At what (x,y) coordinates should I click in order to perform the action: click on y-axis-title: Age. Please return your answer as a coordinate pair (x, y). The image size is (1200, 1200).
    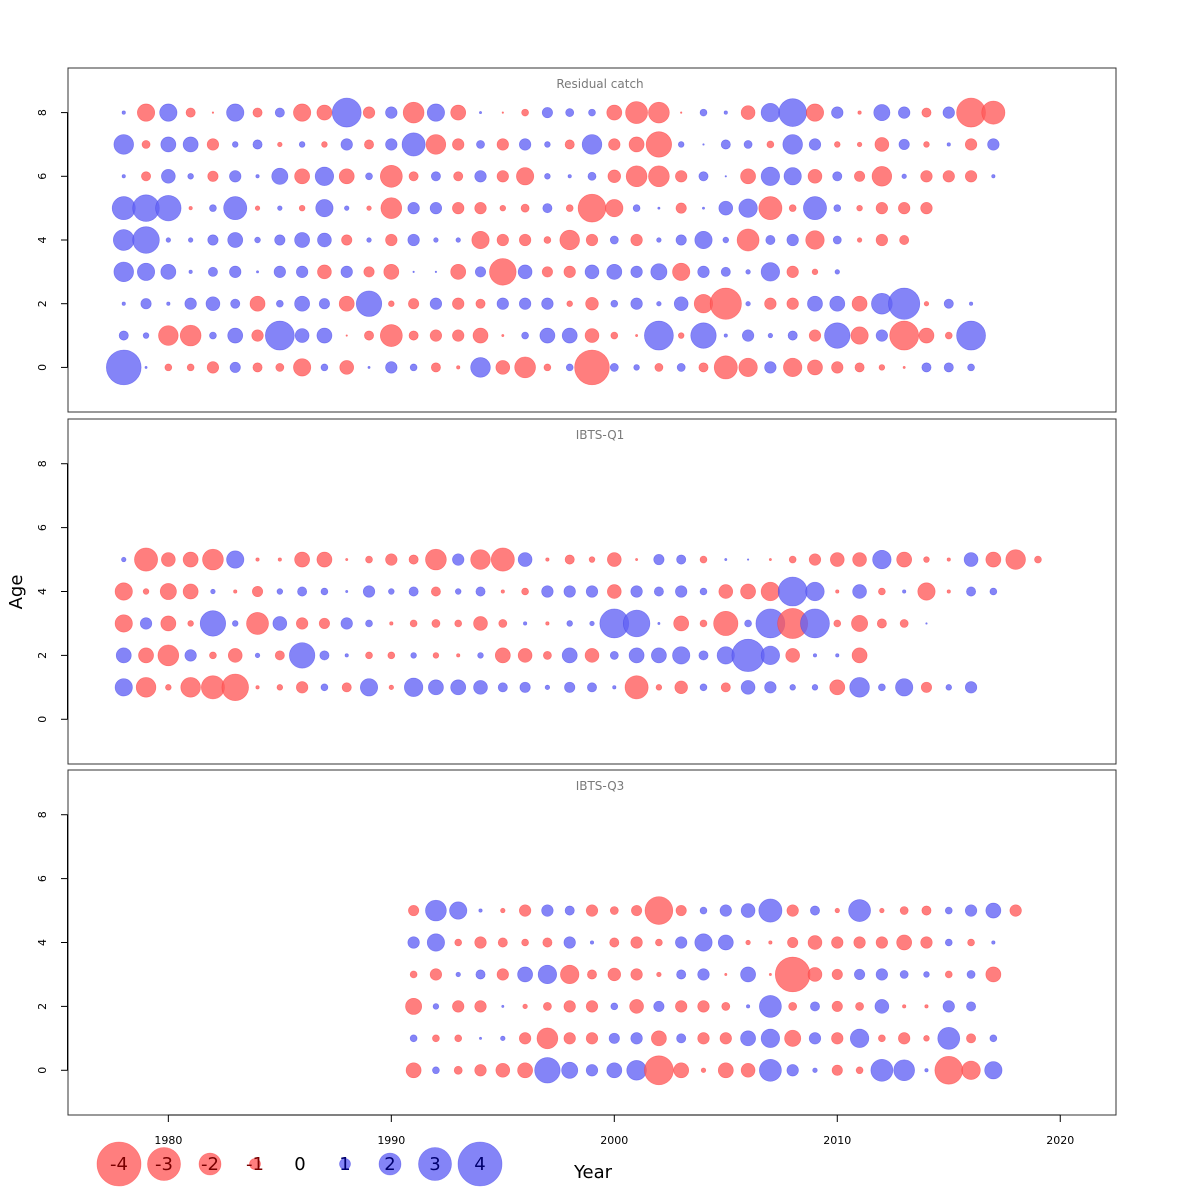
    Looking at the image, I should click on (16, 592).